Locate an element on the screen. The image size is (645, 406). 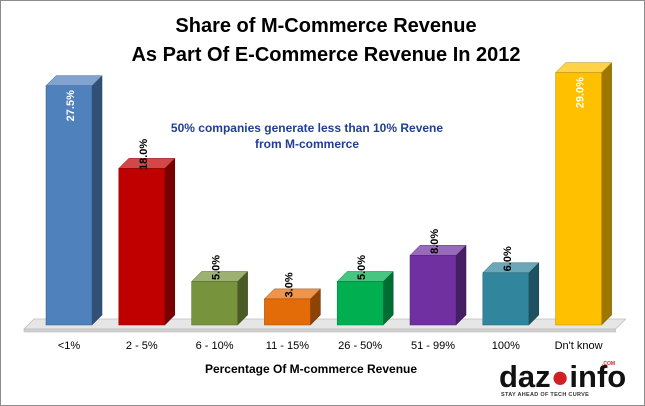
logo-text-post: info is located at coordinates (597, 376).